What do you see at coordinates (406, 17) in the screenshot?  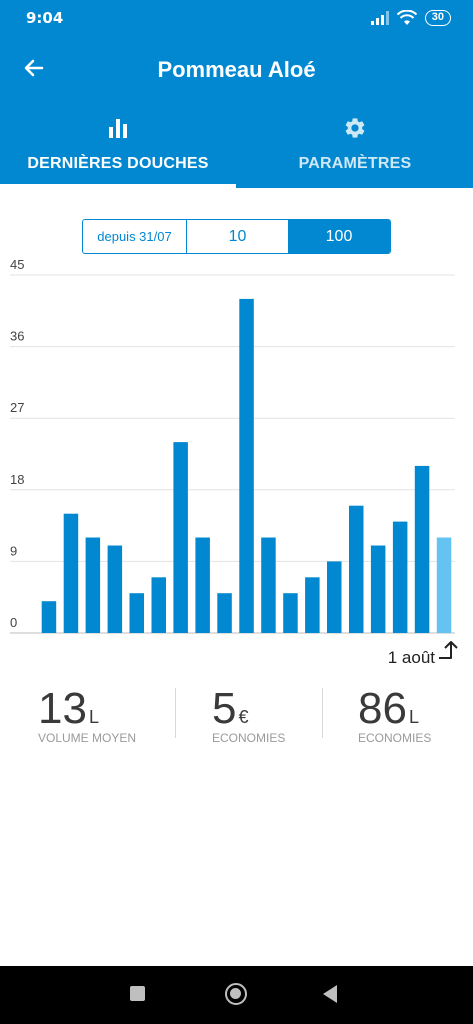 I see `wifi-icon` at bounding box center [406, 17].